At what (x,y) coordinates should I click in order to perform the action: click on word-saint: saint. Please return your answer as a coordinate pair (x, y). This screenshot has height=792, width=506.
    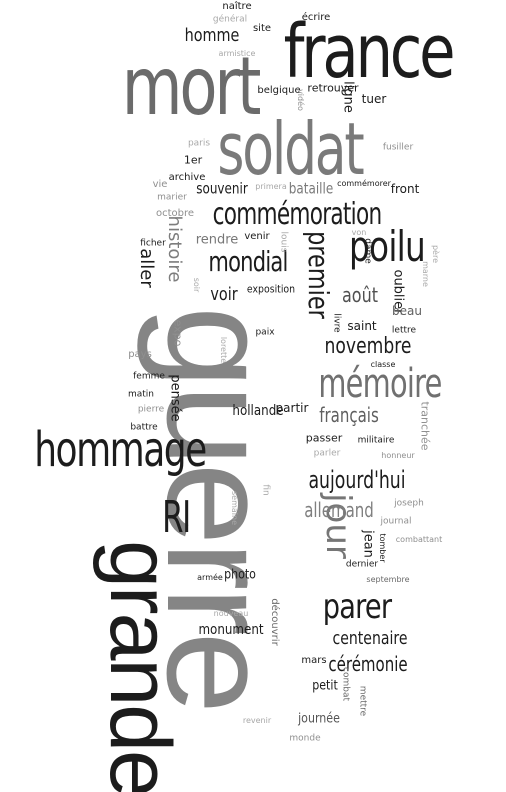
    Looking at the image, I should click on (362, 326).